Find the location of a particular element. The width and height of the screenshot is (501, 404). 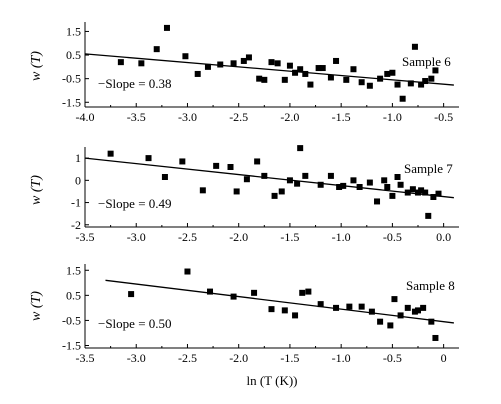

slope-annotation: −Slope = 0.49 is located at coordinates (135, 203).